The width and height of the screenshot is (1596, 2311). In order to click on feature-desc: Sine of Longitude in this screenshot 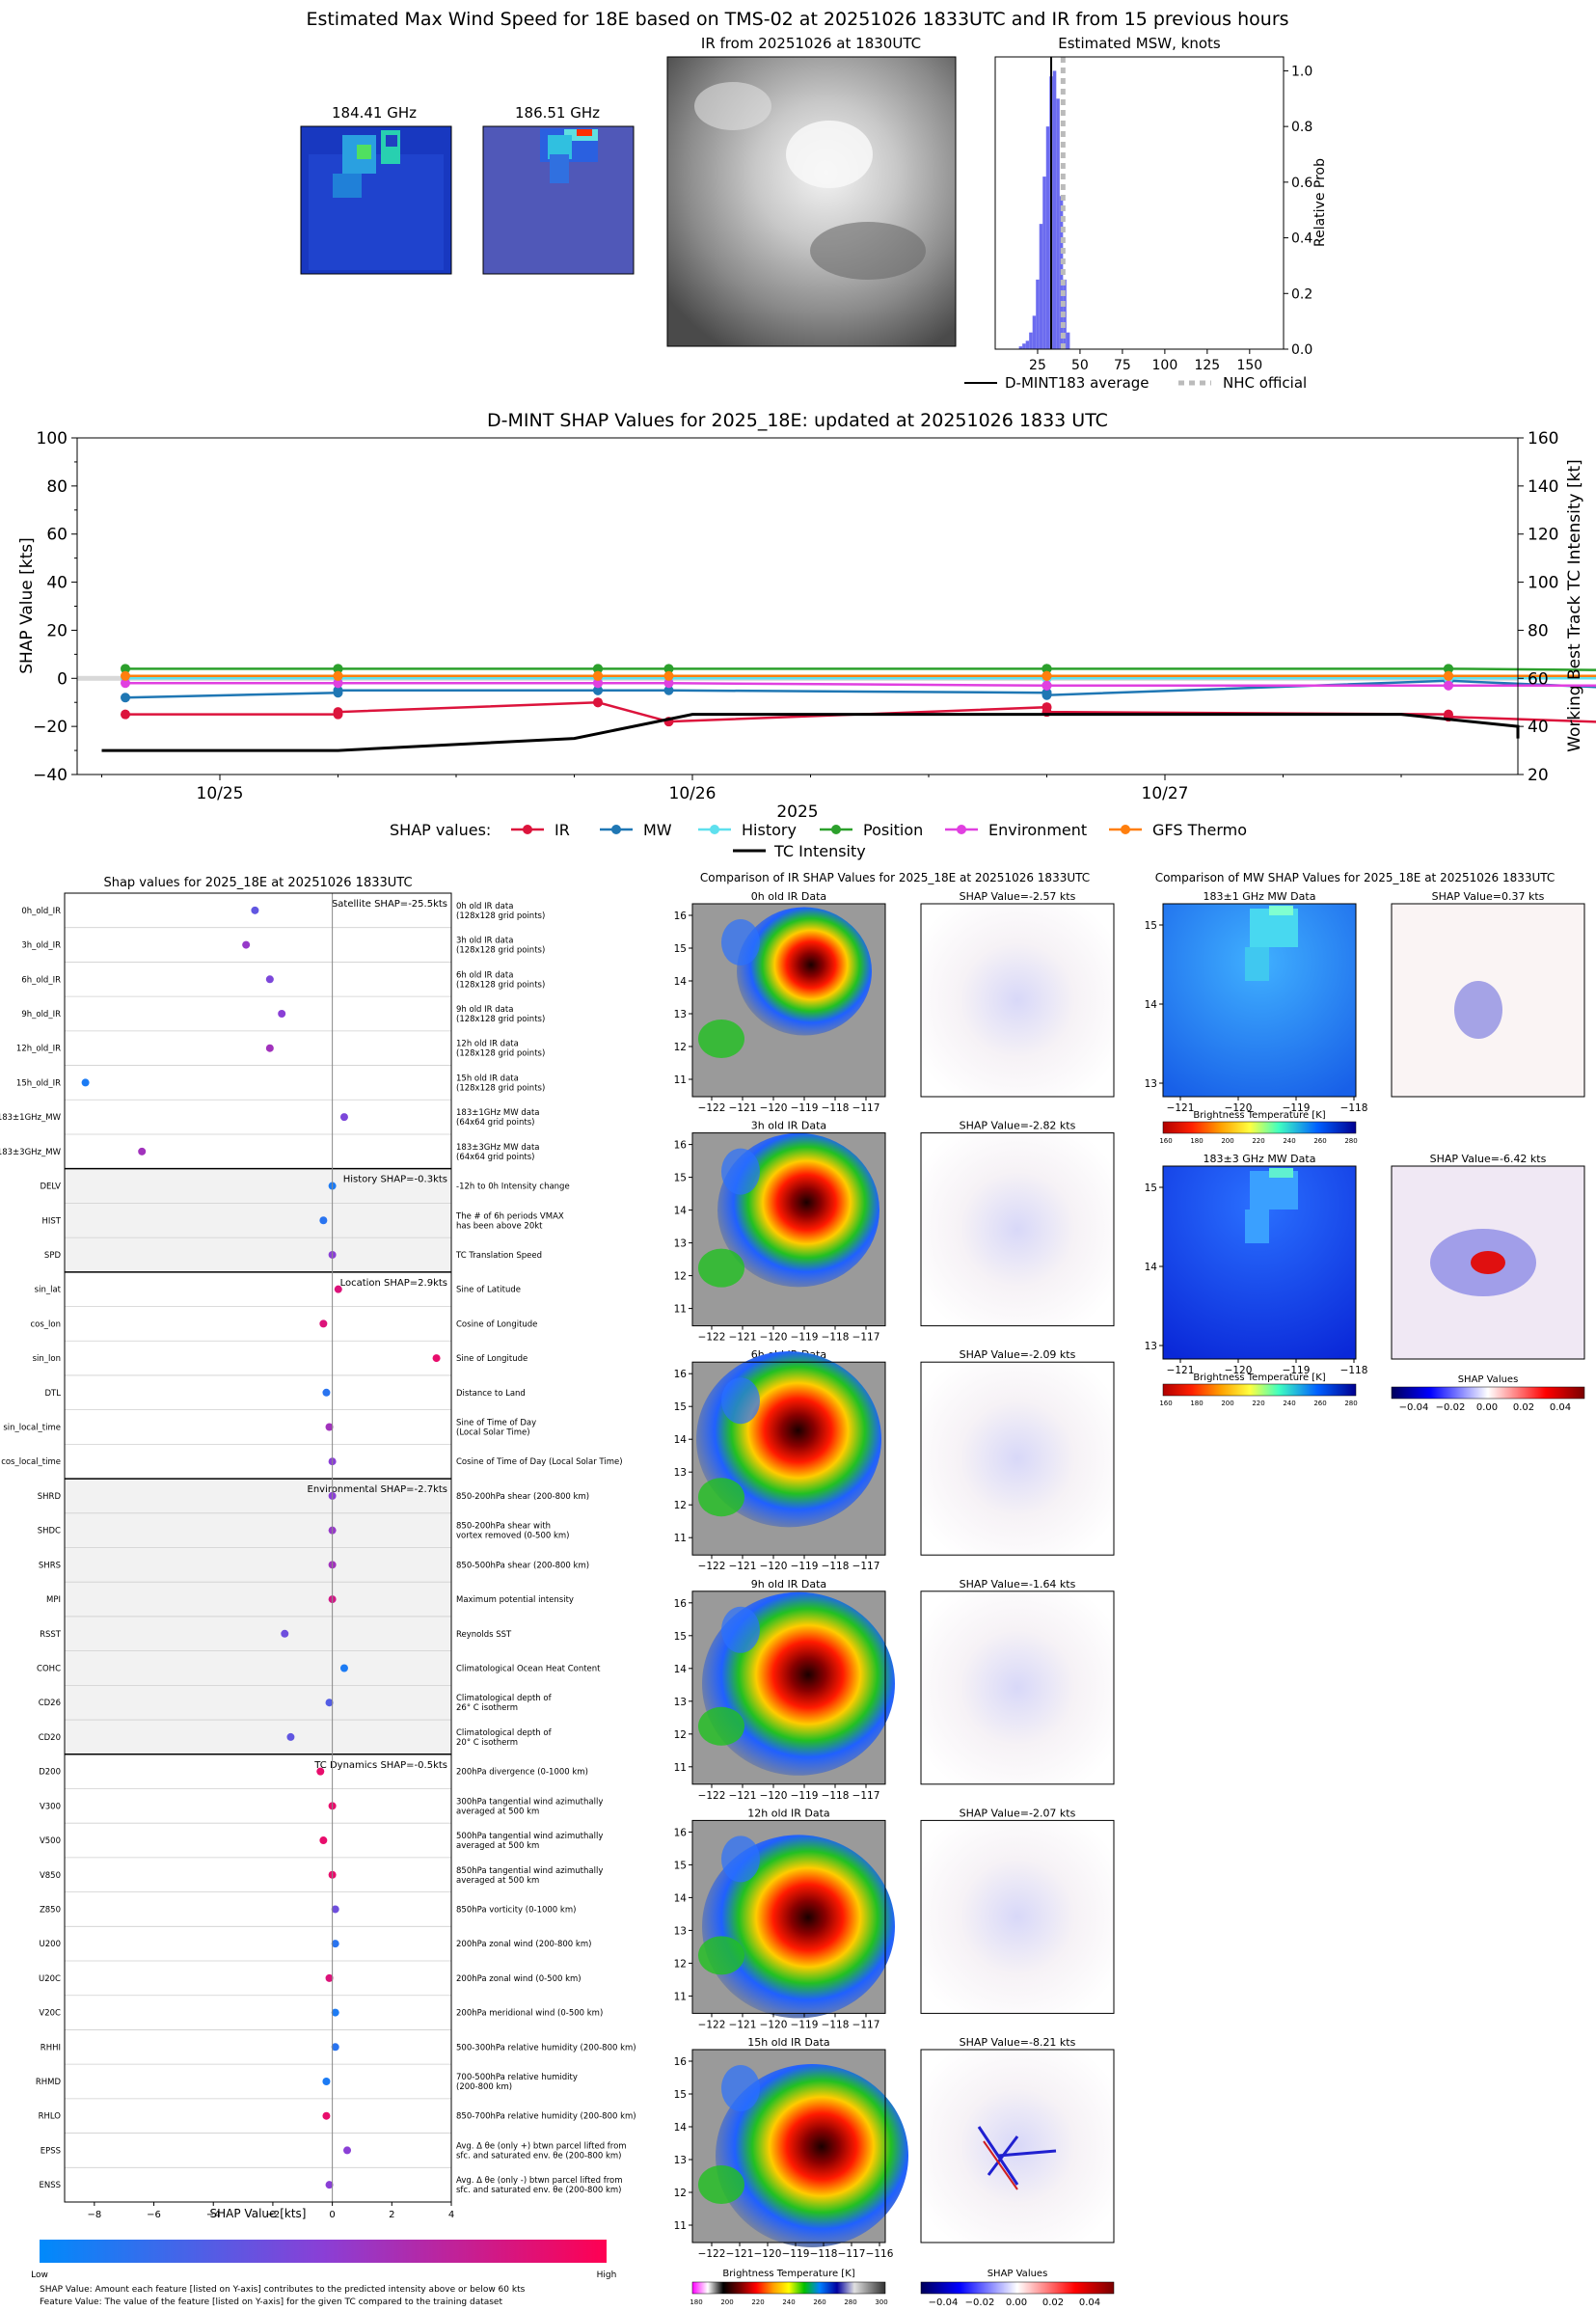, I will do `click(492, 1359)`.